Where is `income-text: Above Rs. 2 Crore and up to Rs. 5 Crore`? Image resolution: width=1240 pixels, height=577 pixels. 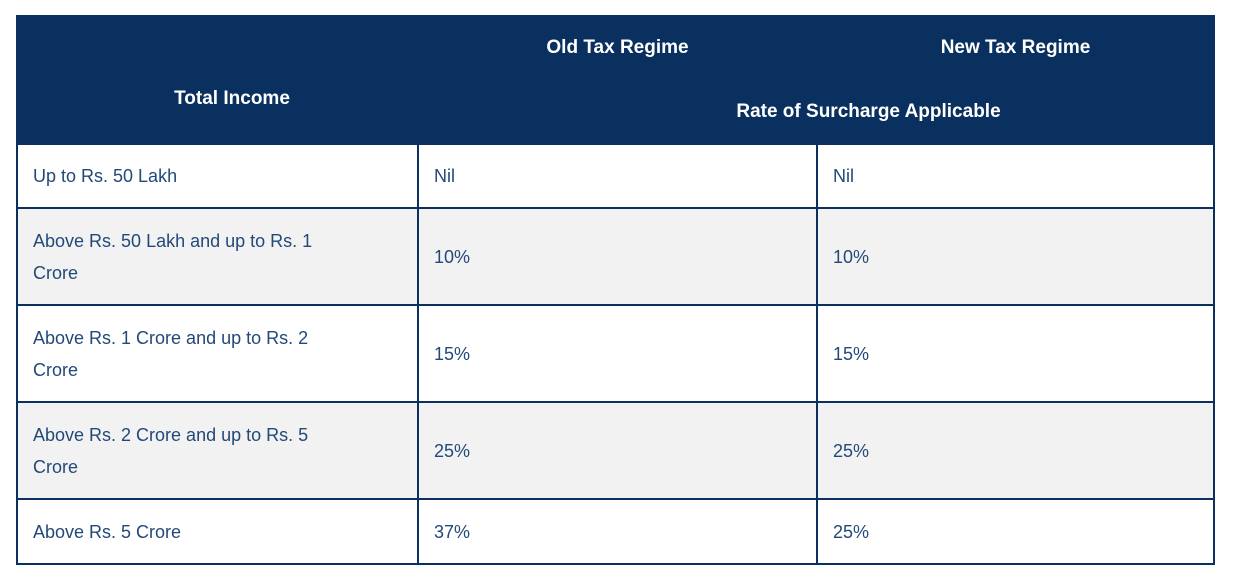 income-text: Above Rs. 2 Crore and up to Rs. 5 Crore is located at coordinates (171, 450).